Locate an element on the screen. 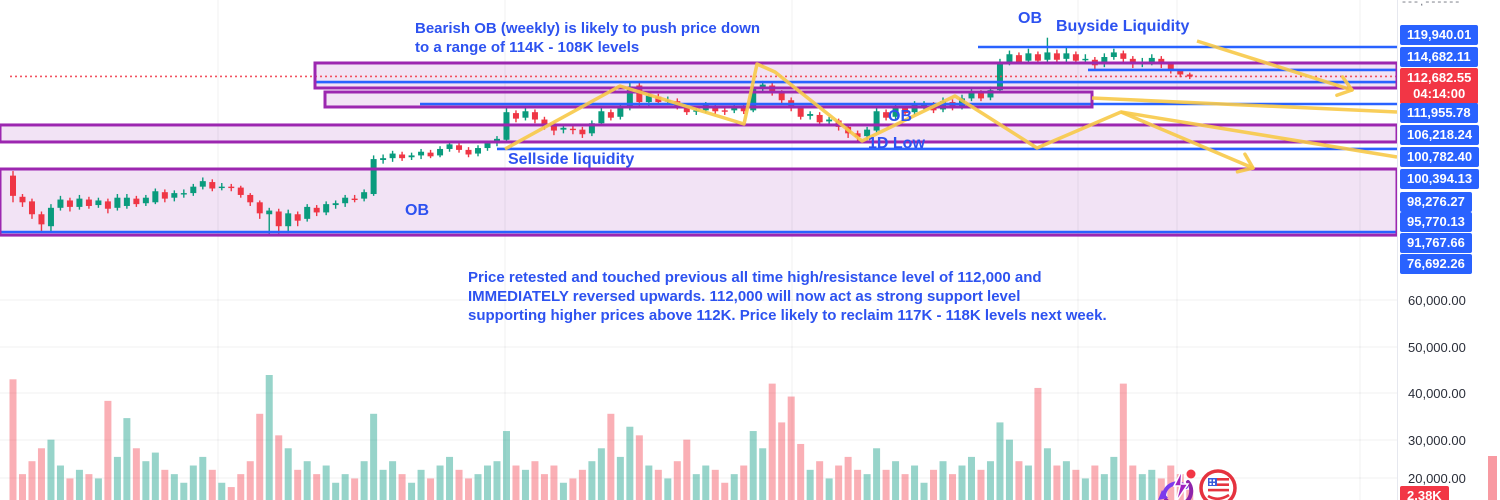 The height and width of the screenshot is (500, 1500). ob-label-top: OB is located at coordinates (1030, 18).